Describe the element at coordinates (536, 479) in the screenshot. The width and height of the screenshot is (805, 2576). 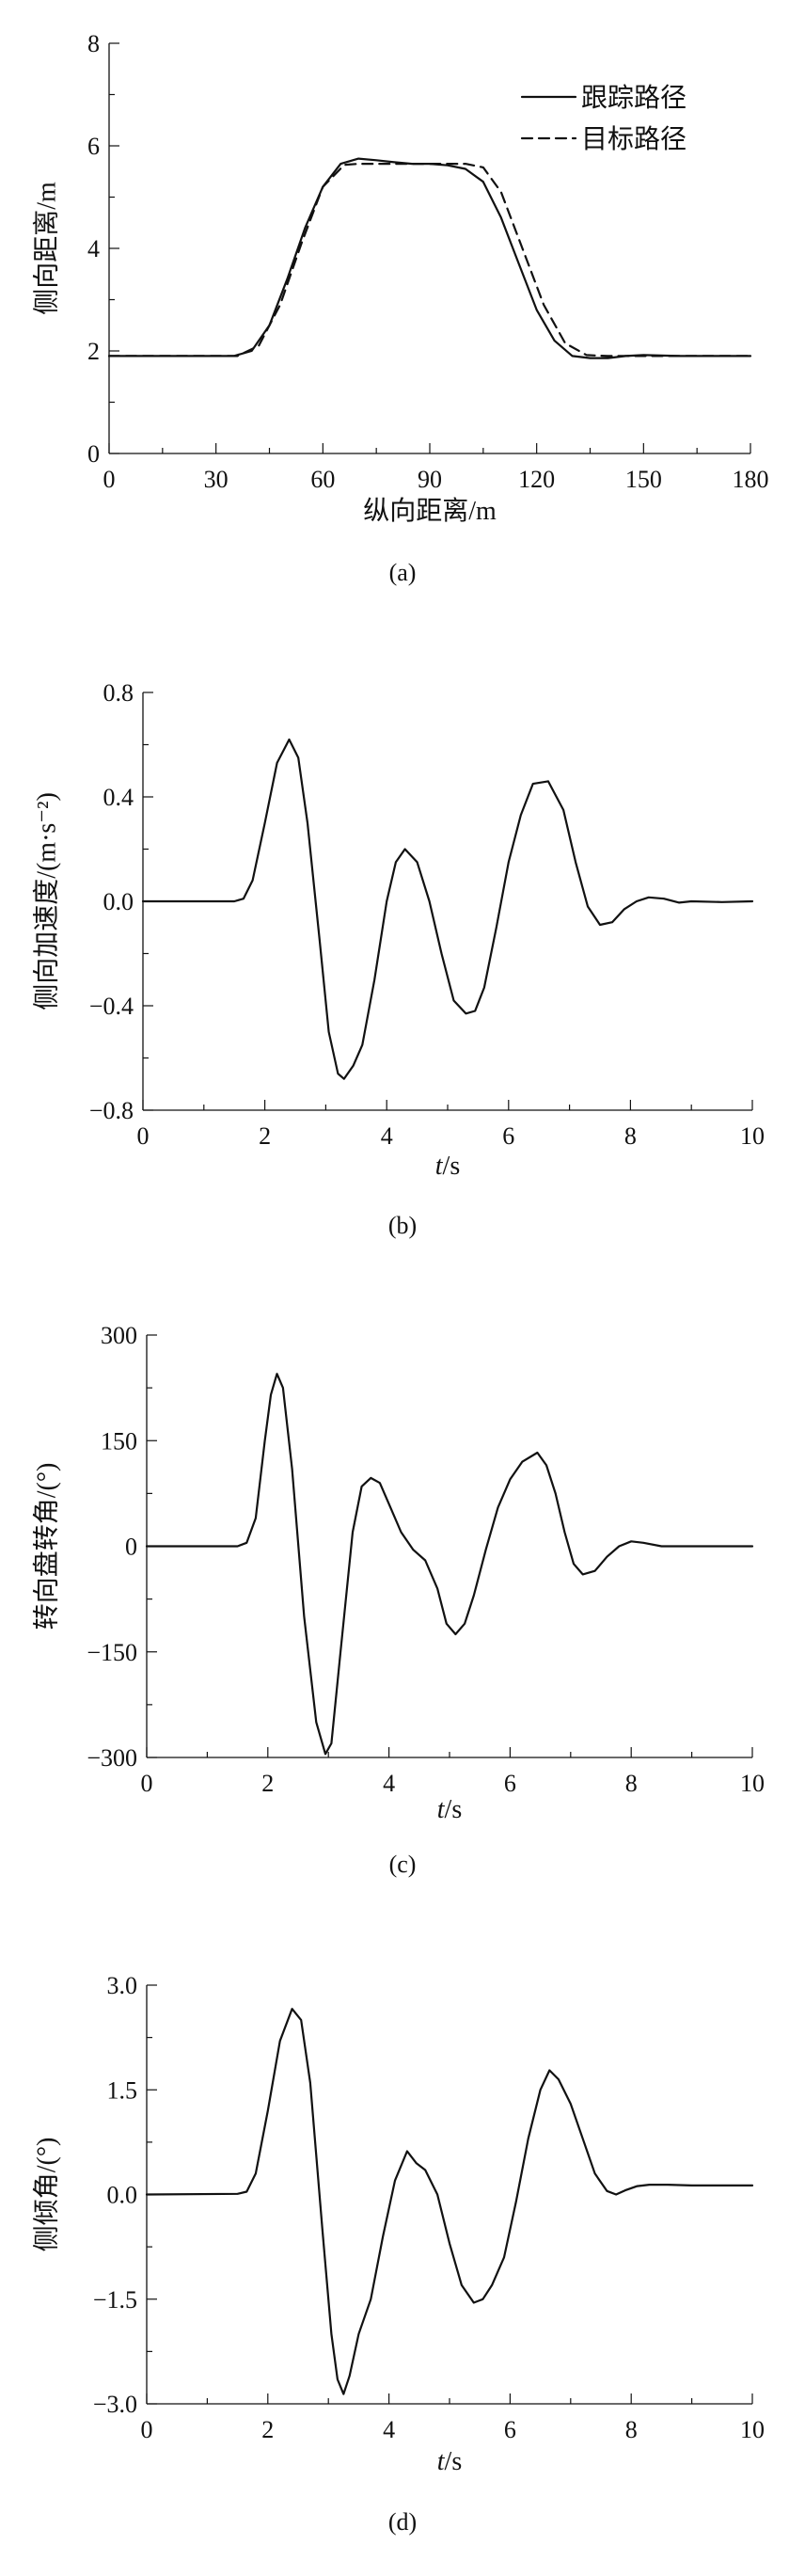
I see `x-tick-label: 120` at that location.